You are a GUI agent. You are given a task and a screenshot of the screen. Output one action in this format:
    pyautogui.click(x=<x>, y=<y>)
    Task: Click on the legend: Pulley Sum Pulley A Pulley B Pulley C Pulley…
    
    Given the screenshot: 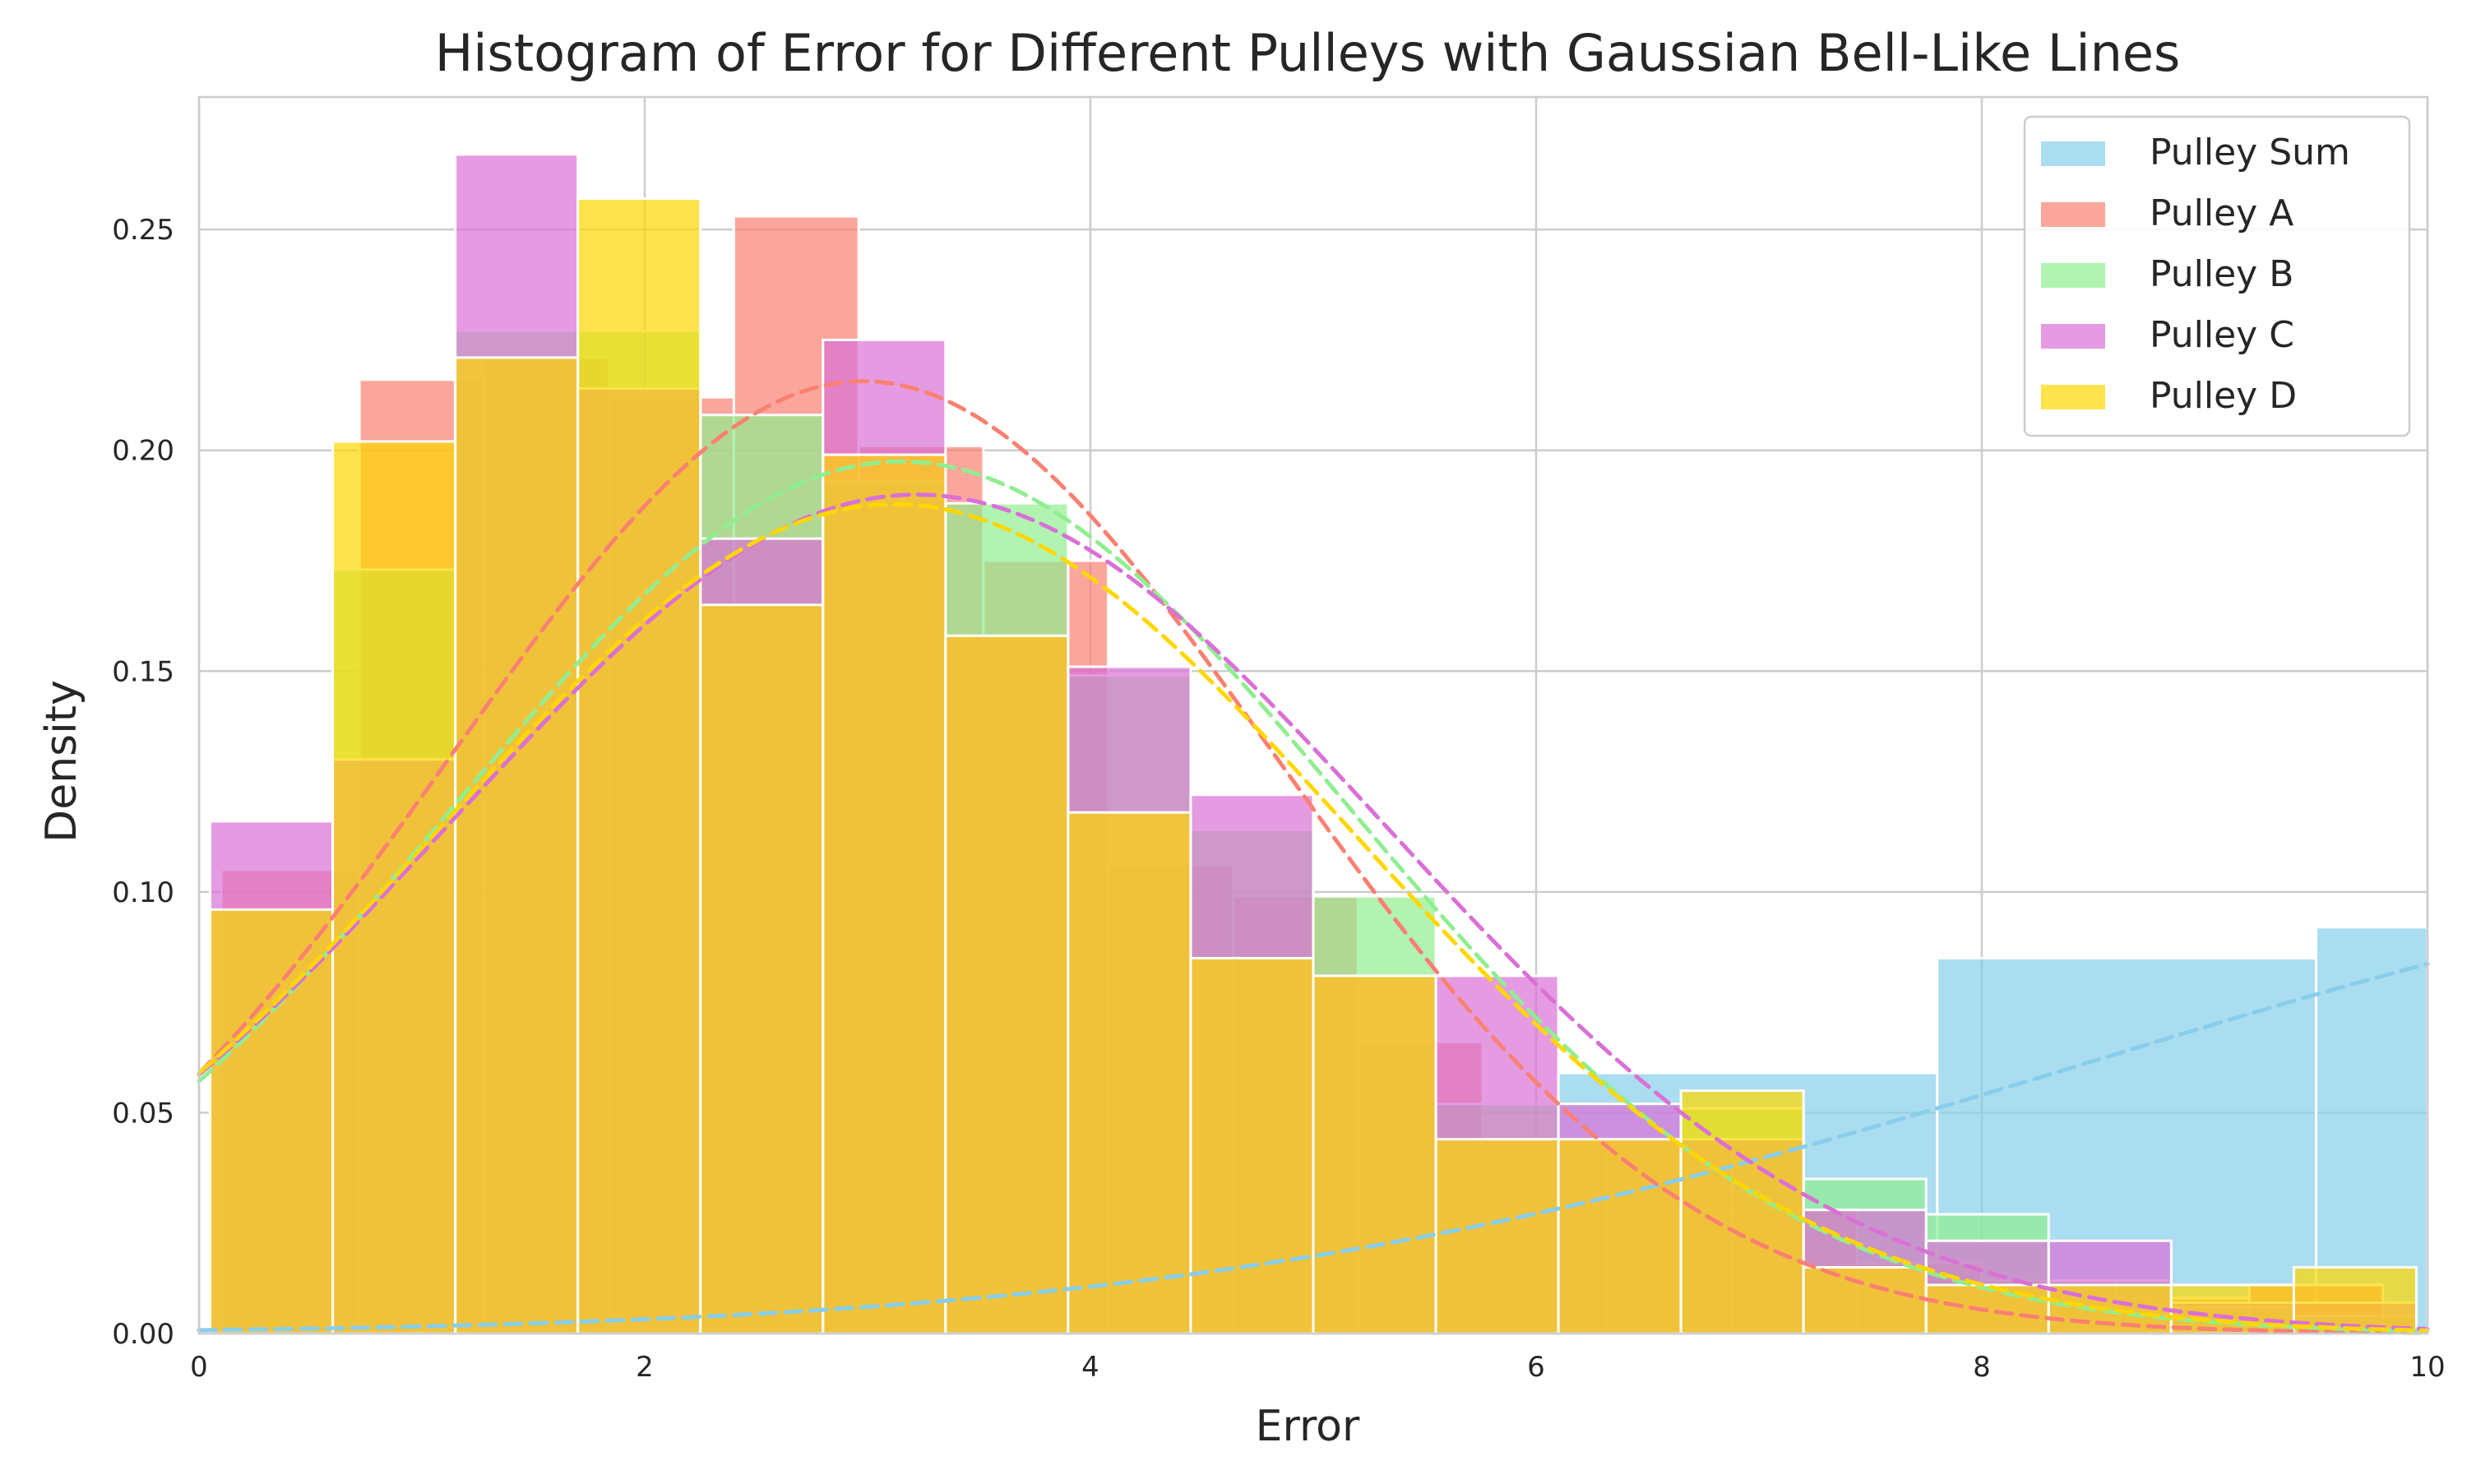 What is the action you would take?
    pyautogui.click(x=2217, y=276)
    